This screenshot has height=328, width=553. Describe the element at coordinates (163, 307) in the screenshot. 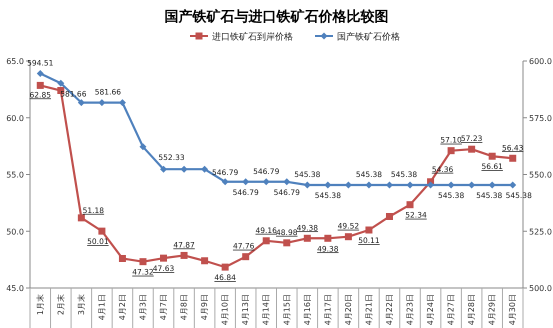

I see `x-tick-label: 4月7日` at that location.